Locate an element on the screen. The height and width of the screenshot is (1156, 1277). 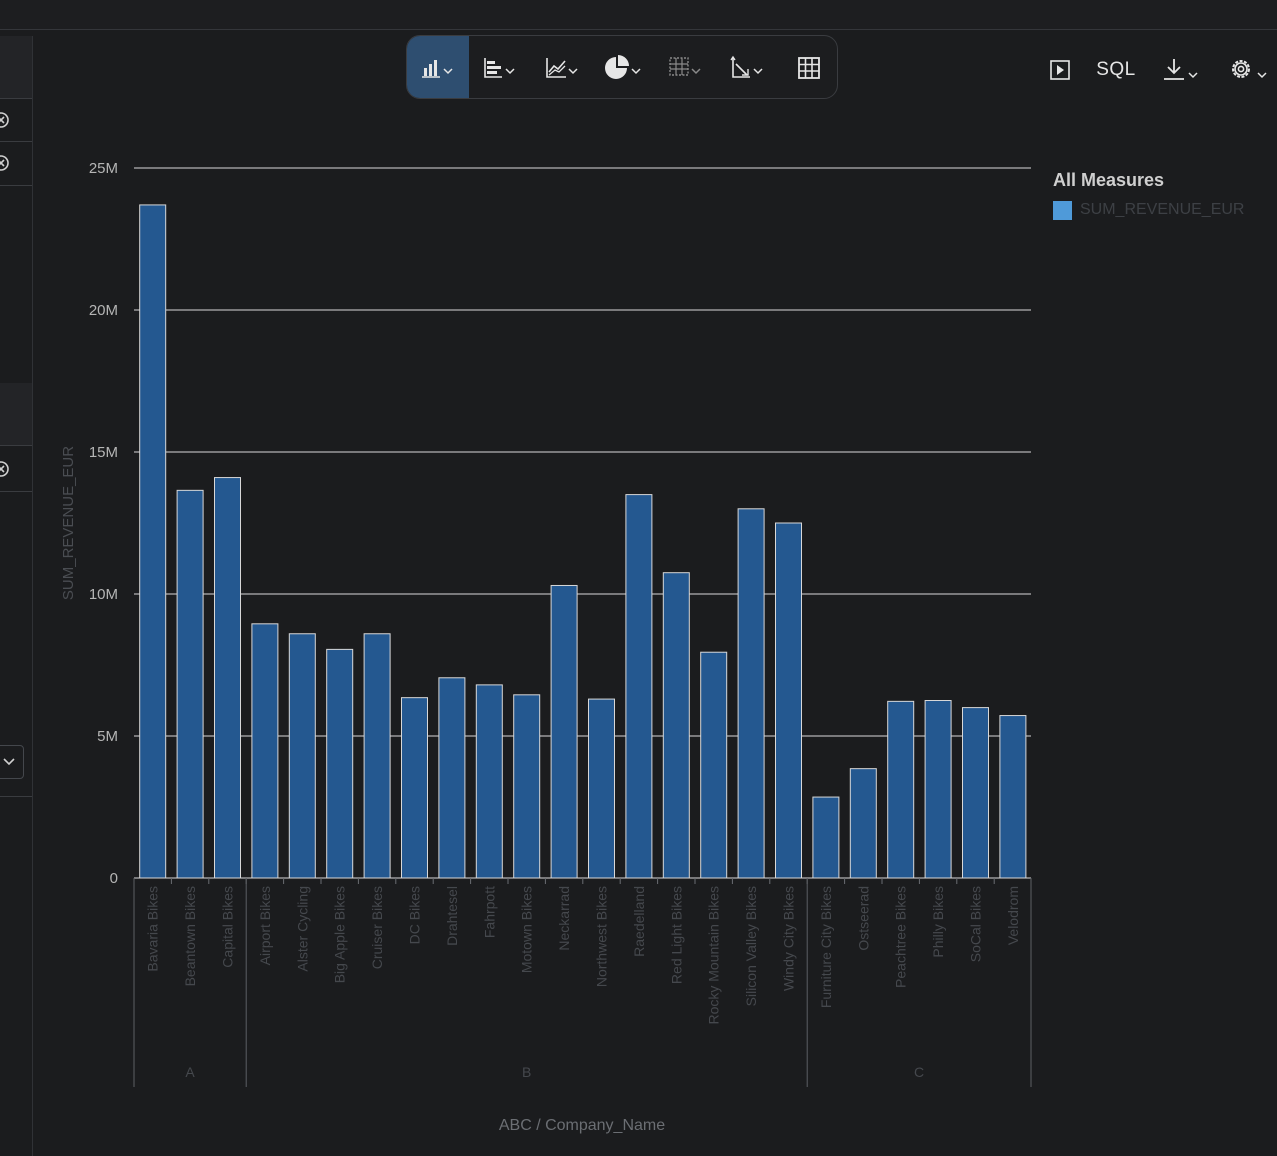
top-bar is located at coordinates (638, 15).